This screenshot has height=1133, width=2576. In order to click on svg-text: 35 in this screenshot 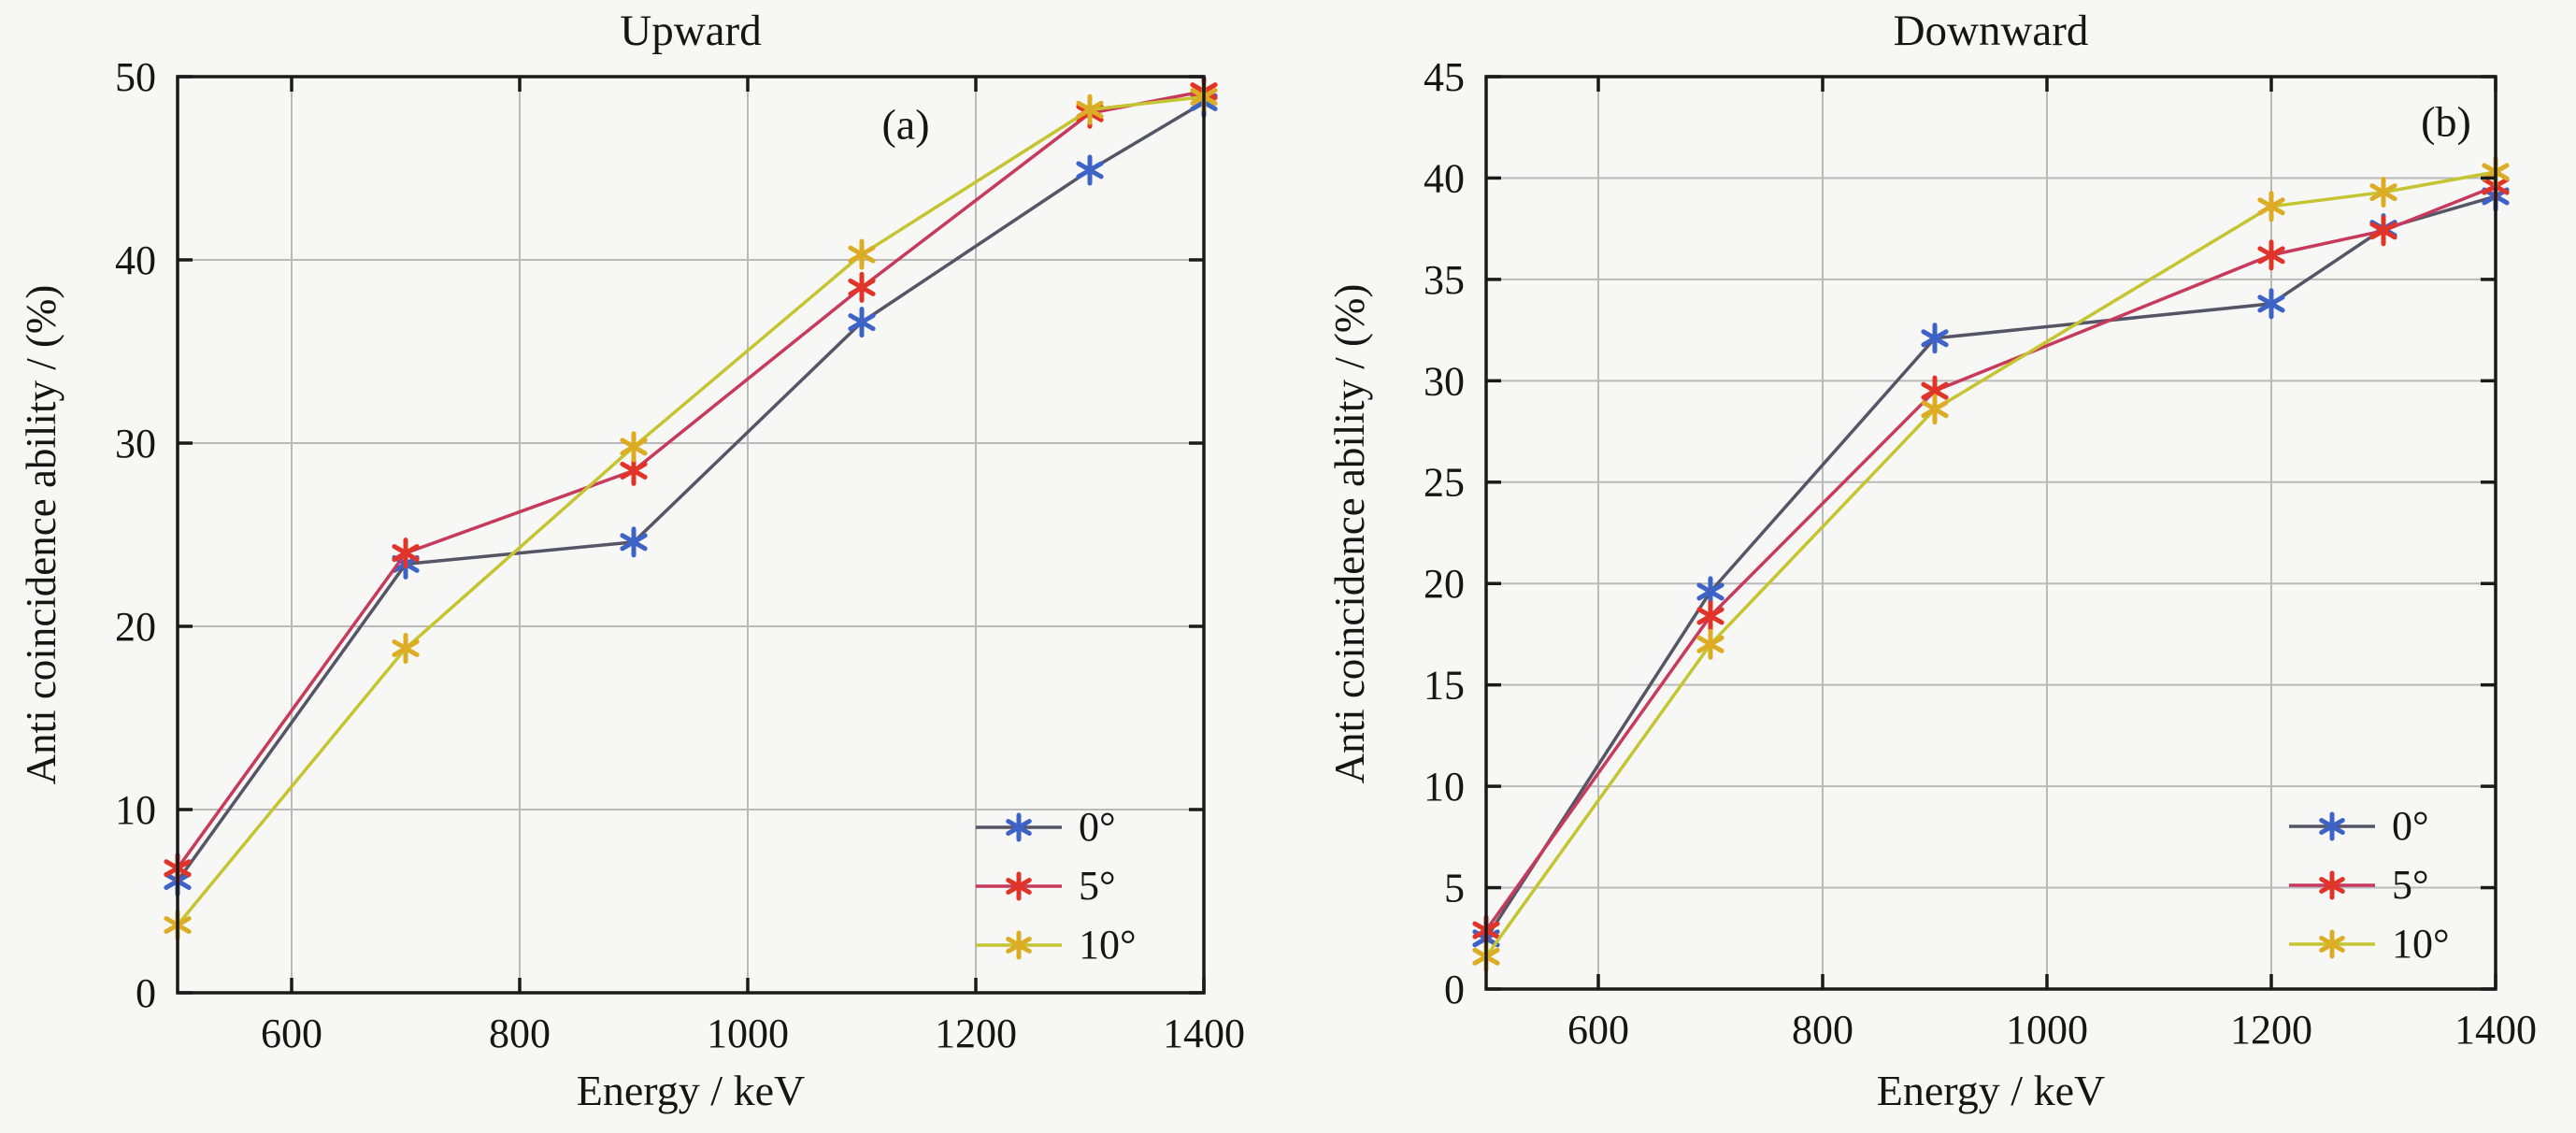, I will do `click(1444, 280)`.